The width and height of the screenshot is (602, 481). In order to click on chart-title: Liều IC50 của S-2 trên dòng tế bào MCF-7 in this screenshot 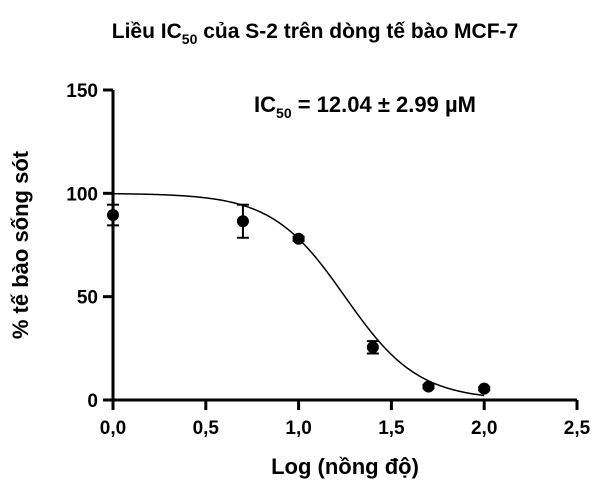, I will do `click(315, 33)`.